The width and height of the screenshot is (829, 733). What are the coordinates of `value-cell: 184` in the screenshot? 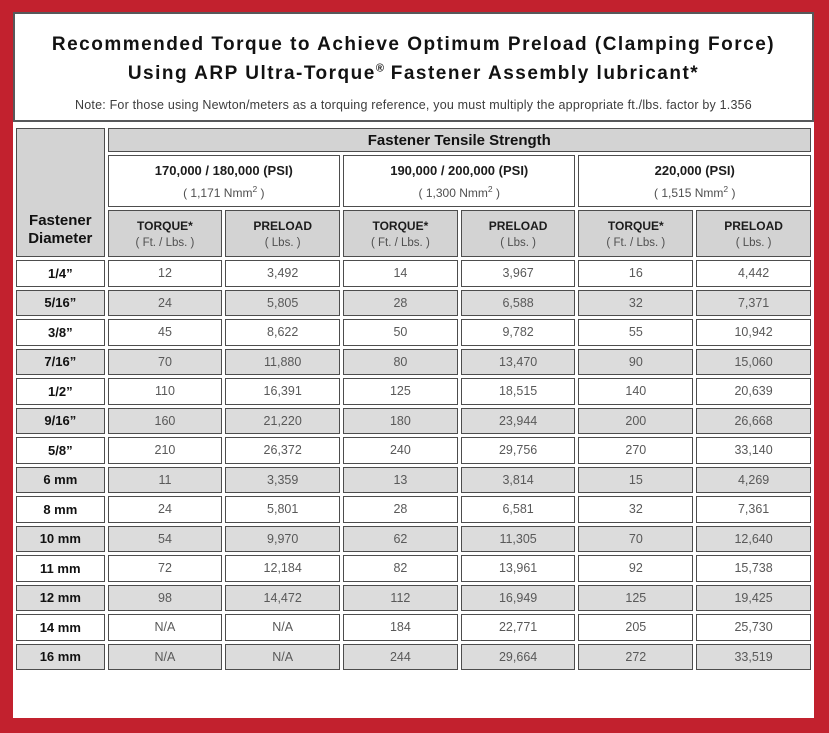 It's located at (400, 627).